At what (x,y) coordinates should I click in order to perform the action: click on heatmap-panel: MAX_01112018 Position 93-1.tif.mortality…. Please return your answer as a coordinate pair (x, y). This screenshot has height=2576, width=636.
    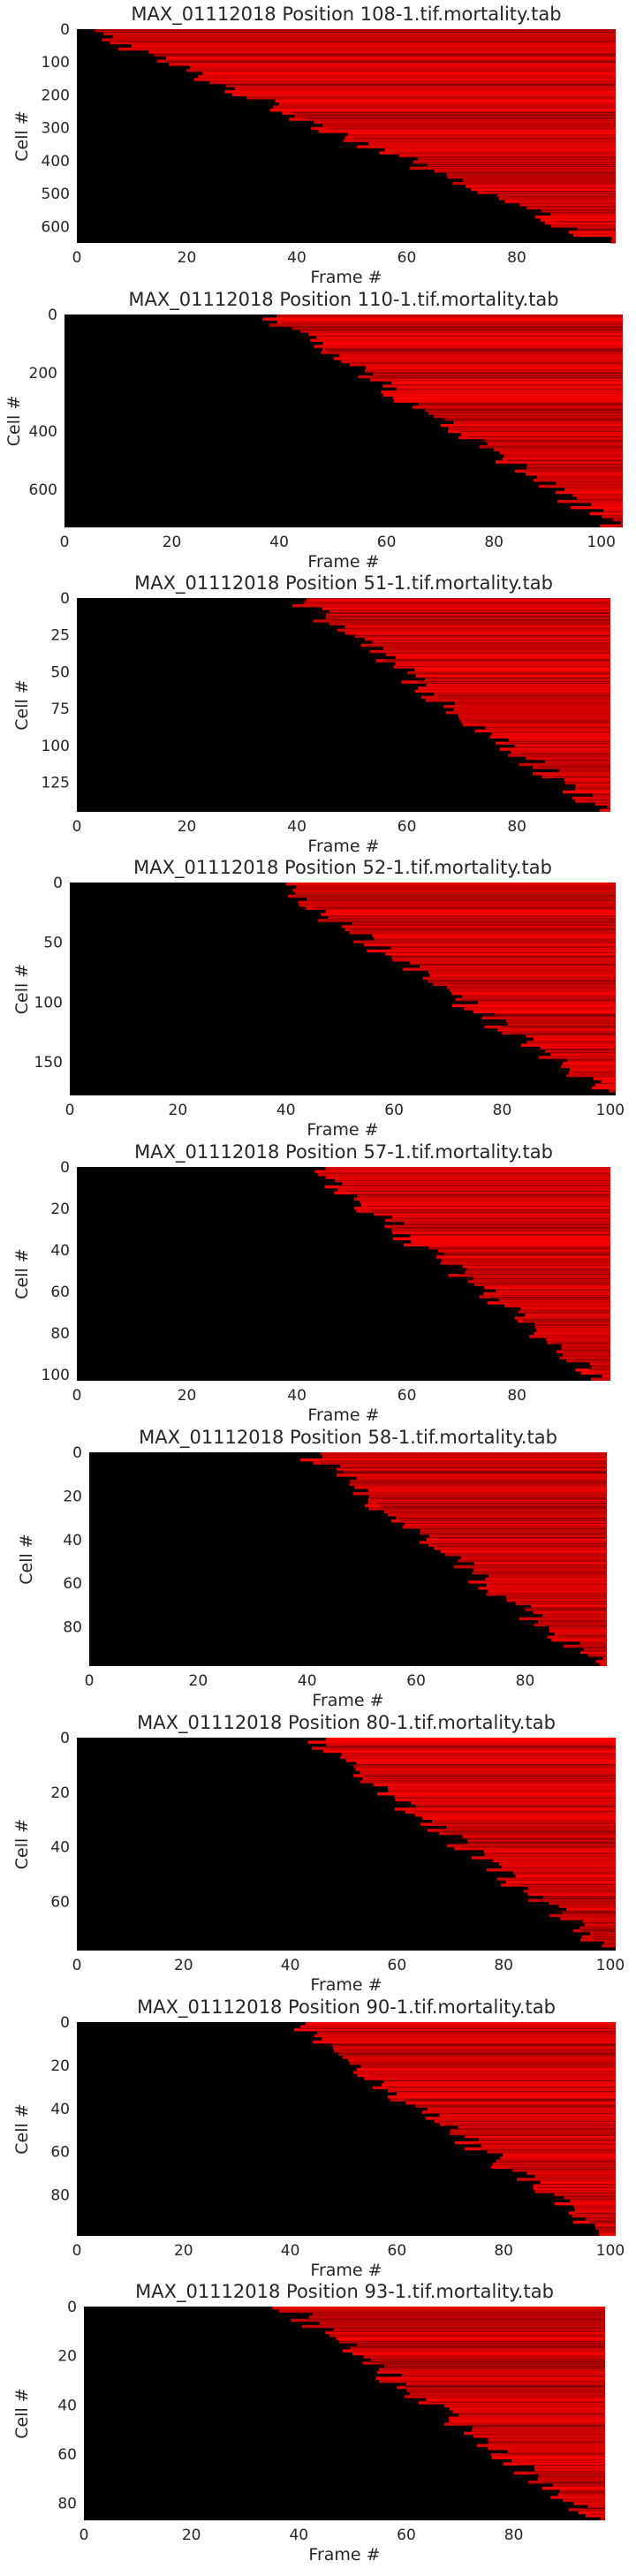
    Looking at the image, I should click on (308, 2423).